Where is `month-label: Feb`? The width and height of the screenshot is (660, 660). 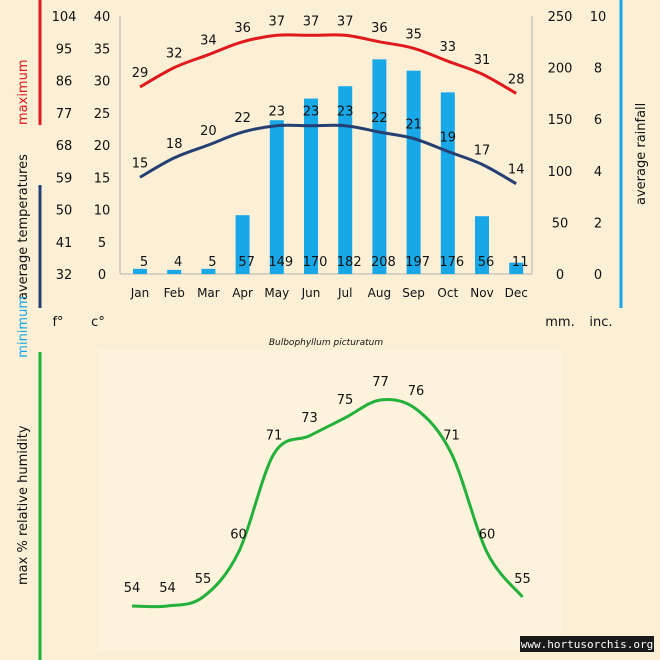
month-label: Feb is located at coordinates (174, 293).